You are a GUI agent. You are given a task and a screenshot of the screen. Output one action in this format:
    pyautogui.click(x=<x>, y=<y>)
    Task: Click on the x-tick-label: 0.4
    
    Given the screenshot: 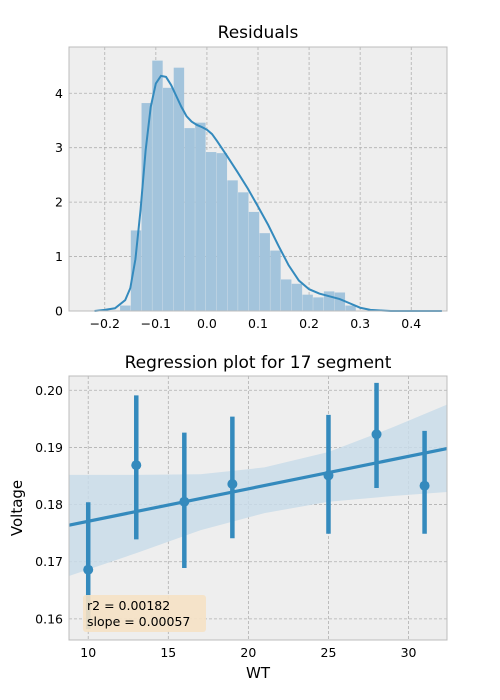 What is the action you would take?
    pyautogui.click(x=411, y=323)
    